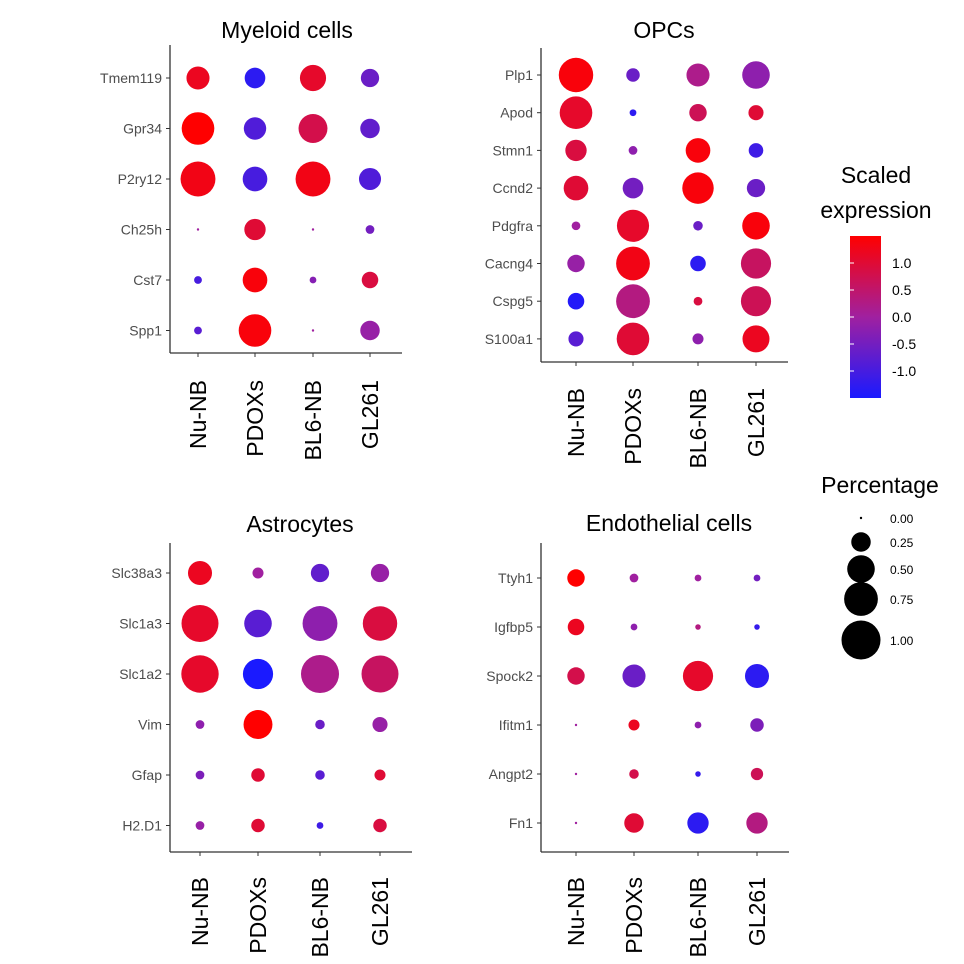  I want to click on color-tick-label: -0.5, so click(904, 344).